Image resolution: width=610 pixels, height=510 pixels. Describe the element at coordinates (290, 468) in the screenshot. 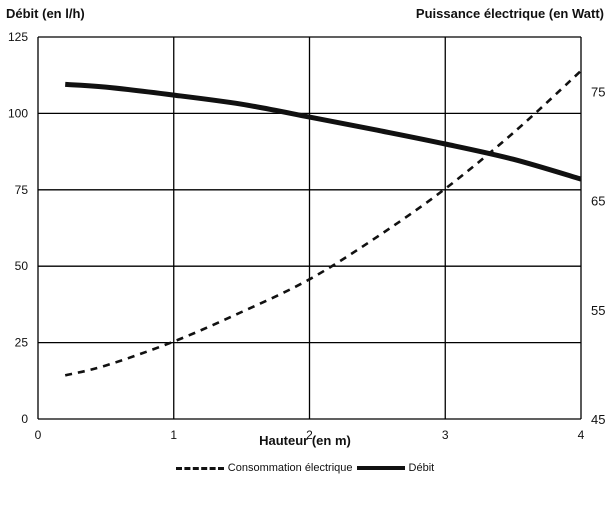

I see `legend-label-consommation: Consommation électrique` at that location.